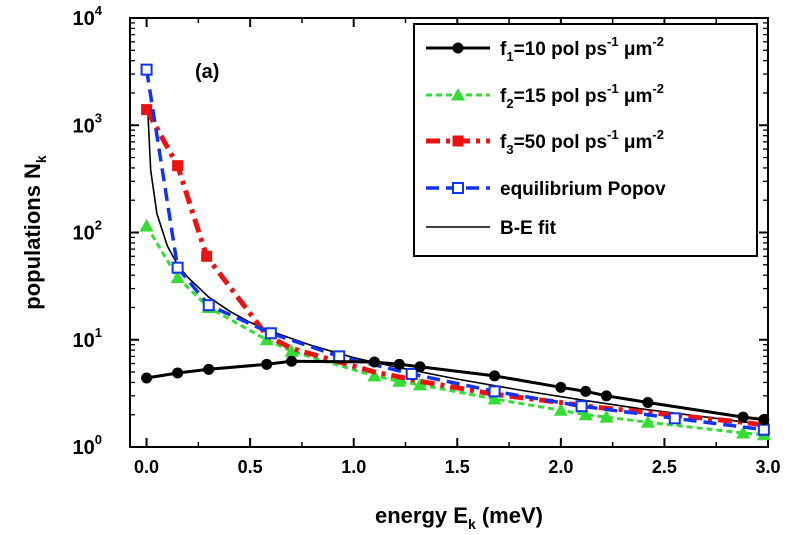 The height and width of the screenshot is (535, 800). What do you see at coordinates (664, 467) in the screenshot?
I see `x-tick-label: 2.5` at bounding box center [664, 467].